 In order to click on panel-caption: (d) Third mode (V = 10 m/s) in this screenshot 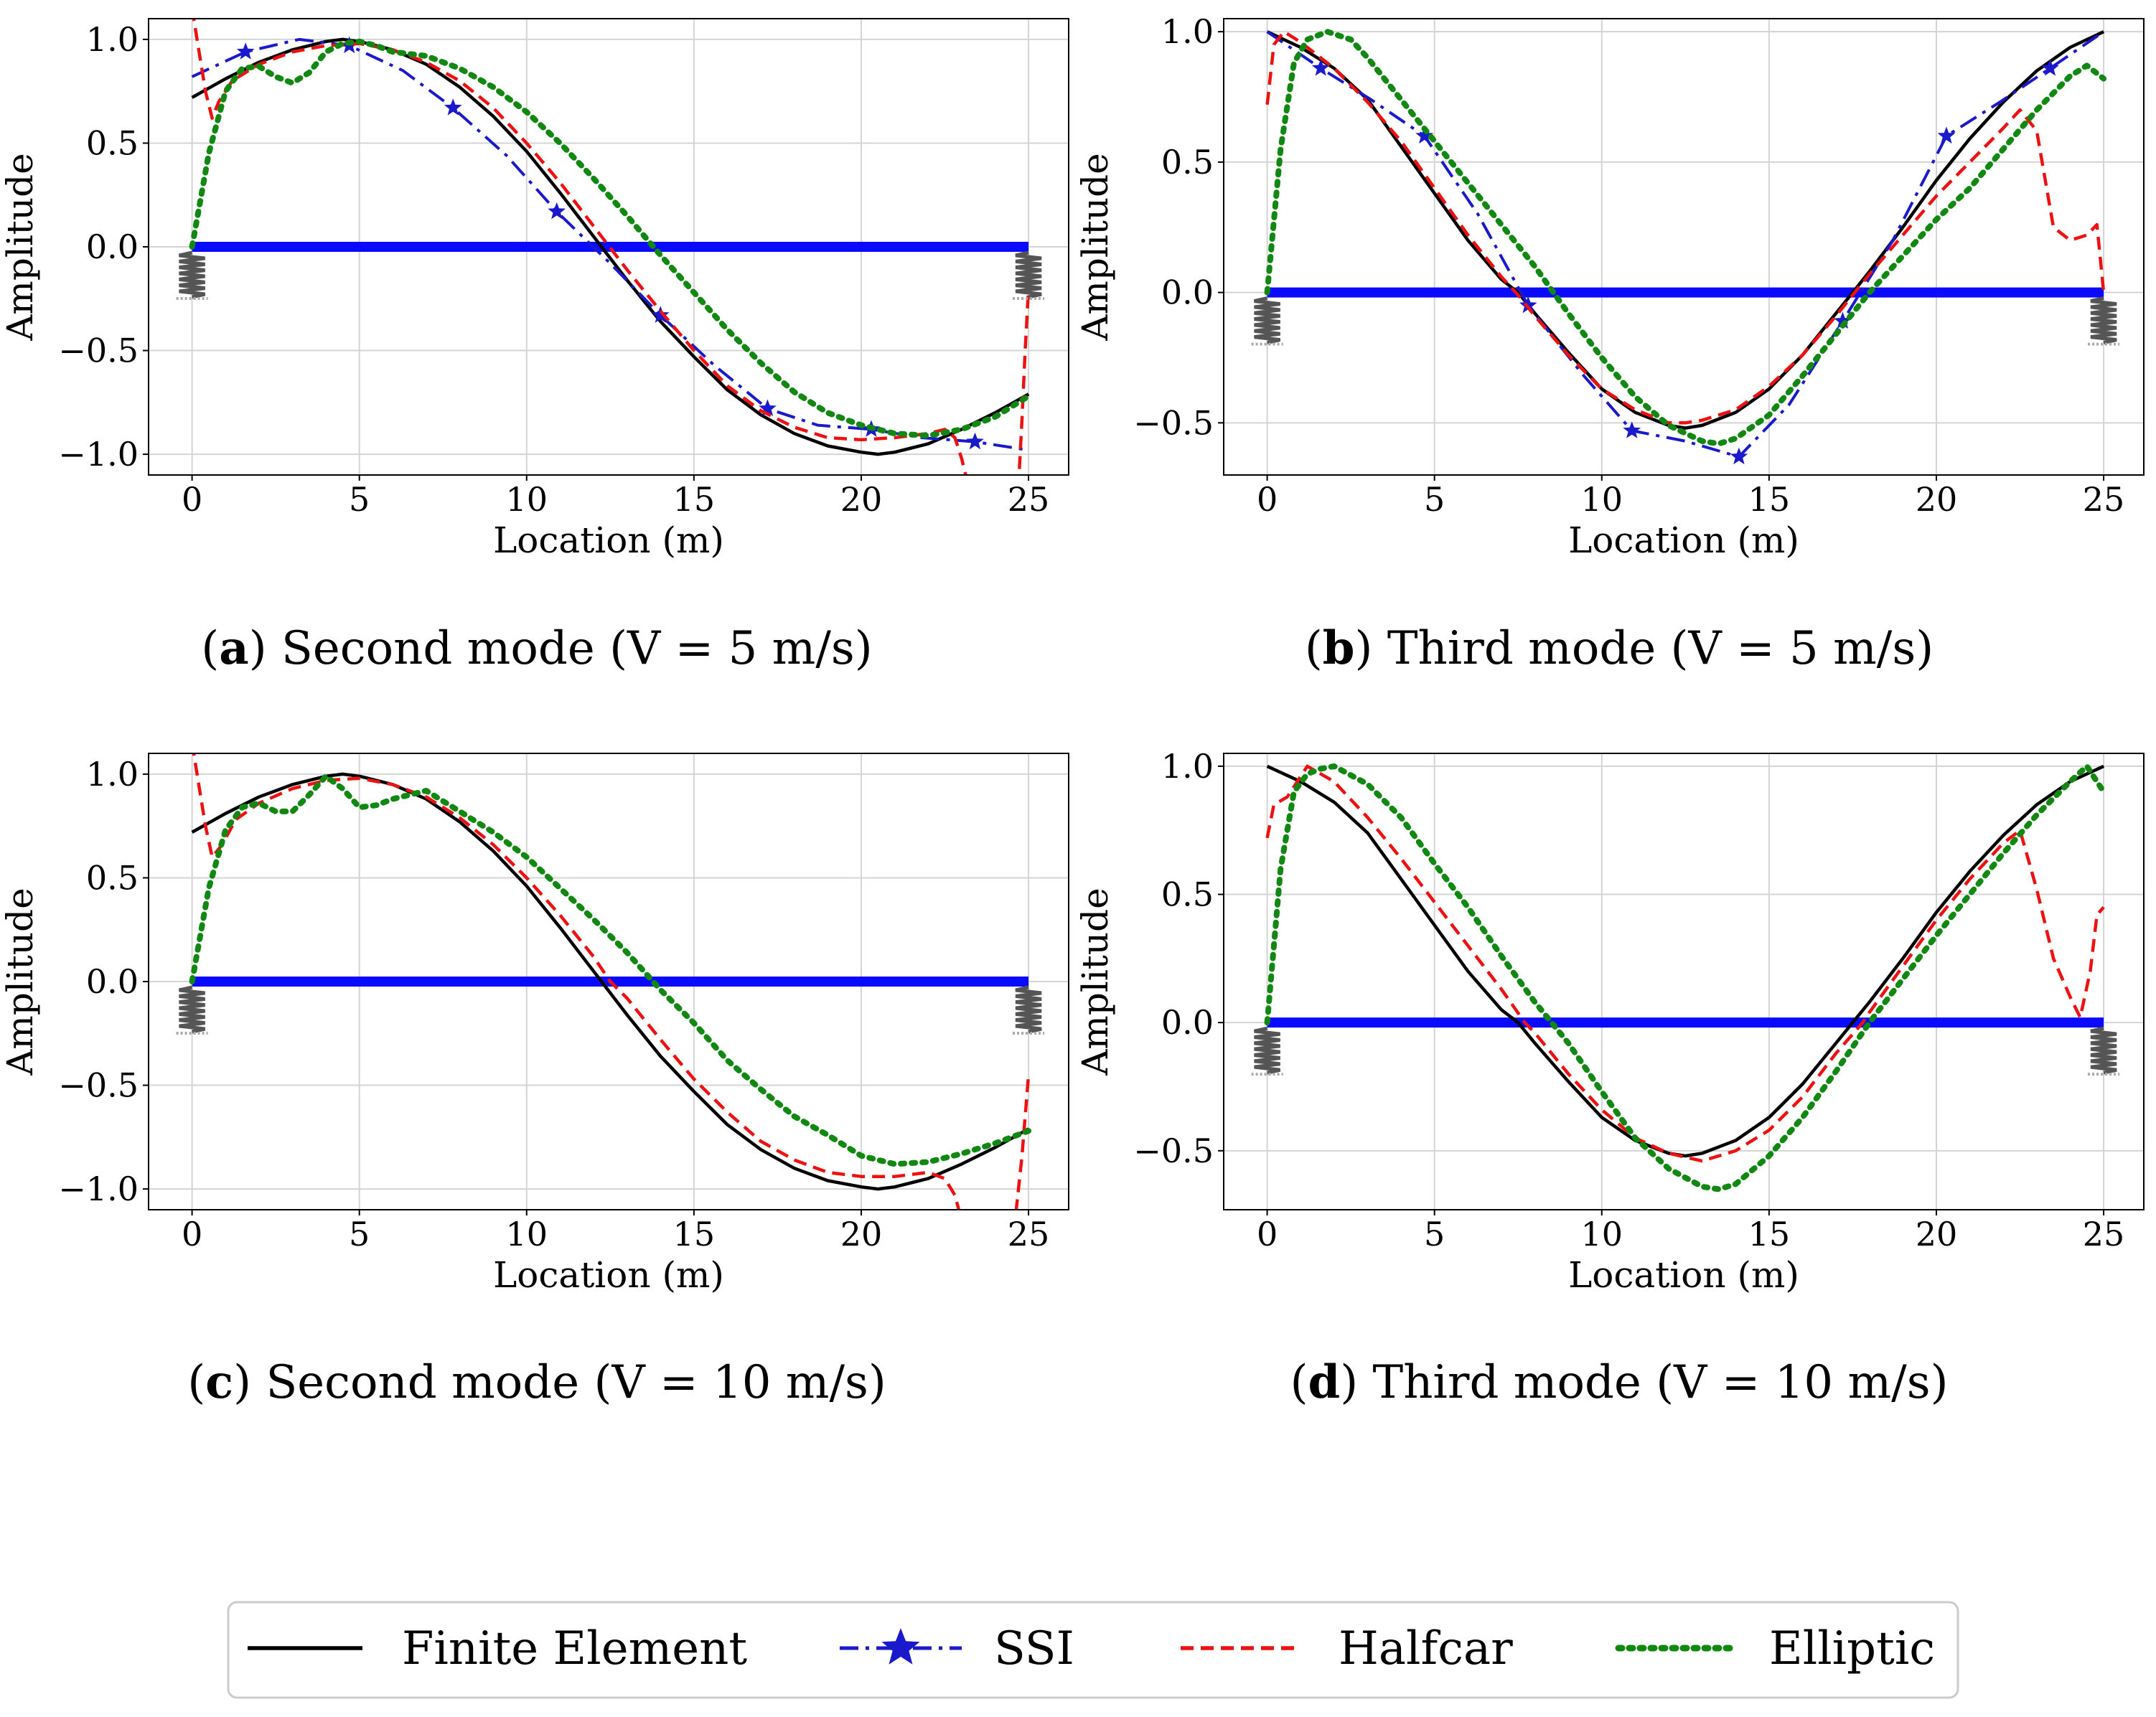, I will do `click(1619, 1382)`.